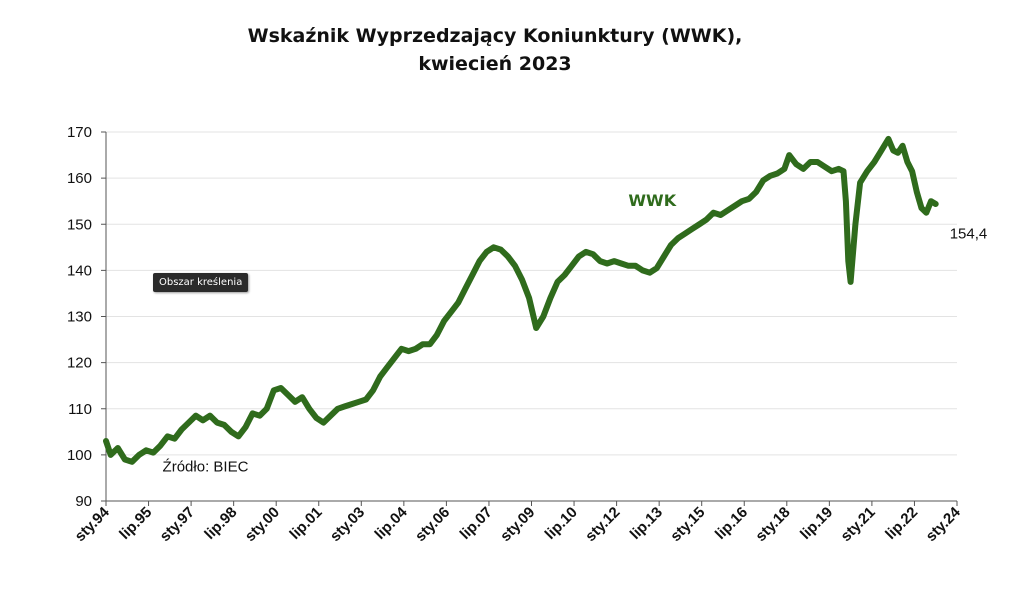 The width and height of the screenshot is (1024, 615). What do you see at coordinates (901, 523) in the screenshot?
I see `x-tick-label: lip.22` at bounding box center [901, 523].